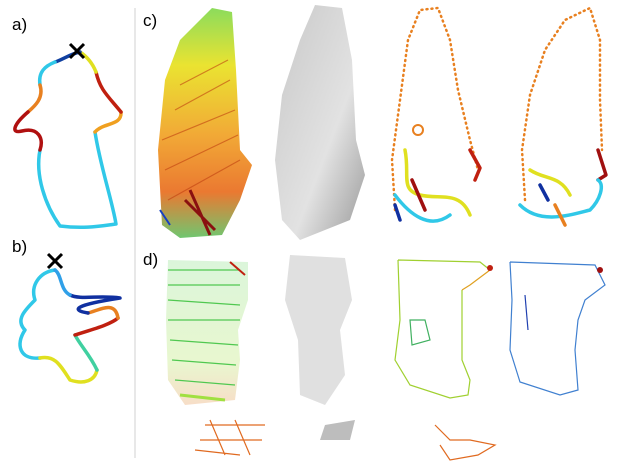 Image resolution: width=621 pixels, height=466 pixels. Describe the element at coordinates (19, 246) in the screenshot. I see `panel-label: b)` at that location.